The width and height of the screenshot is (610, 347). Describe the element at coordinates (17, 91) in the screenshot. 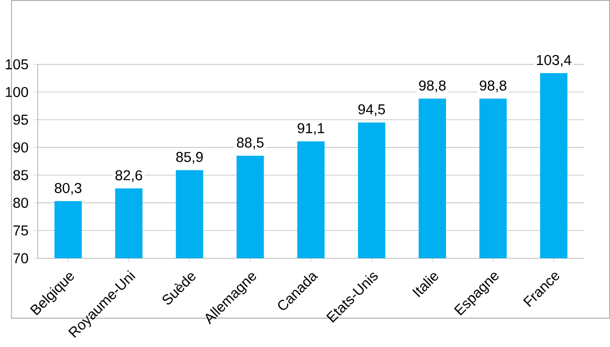

I see `y-tick-label: 100` at that location.